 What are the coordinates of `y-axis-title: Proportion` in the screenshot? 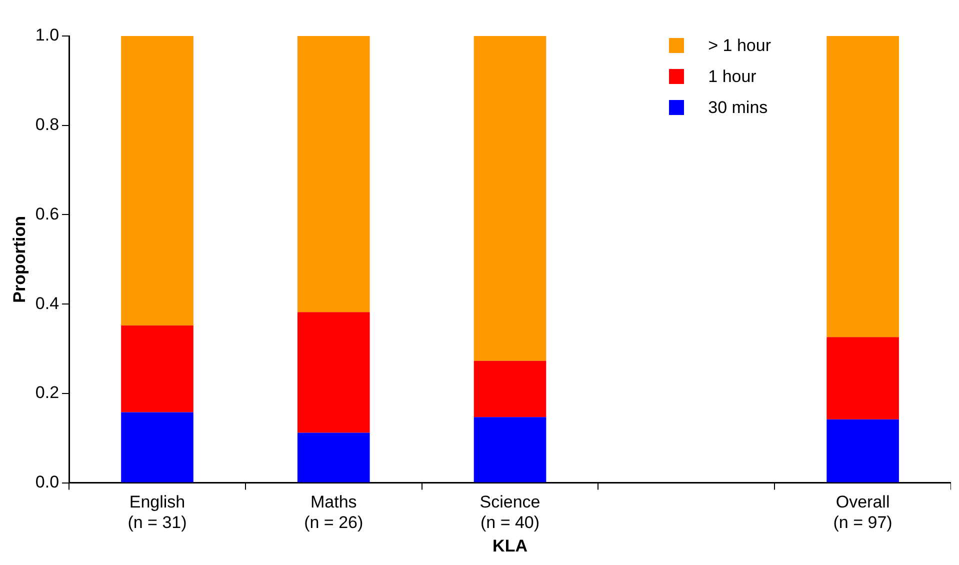 It's located at (19, 259).